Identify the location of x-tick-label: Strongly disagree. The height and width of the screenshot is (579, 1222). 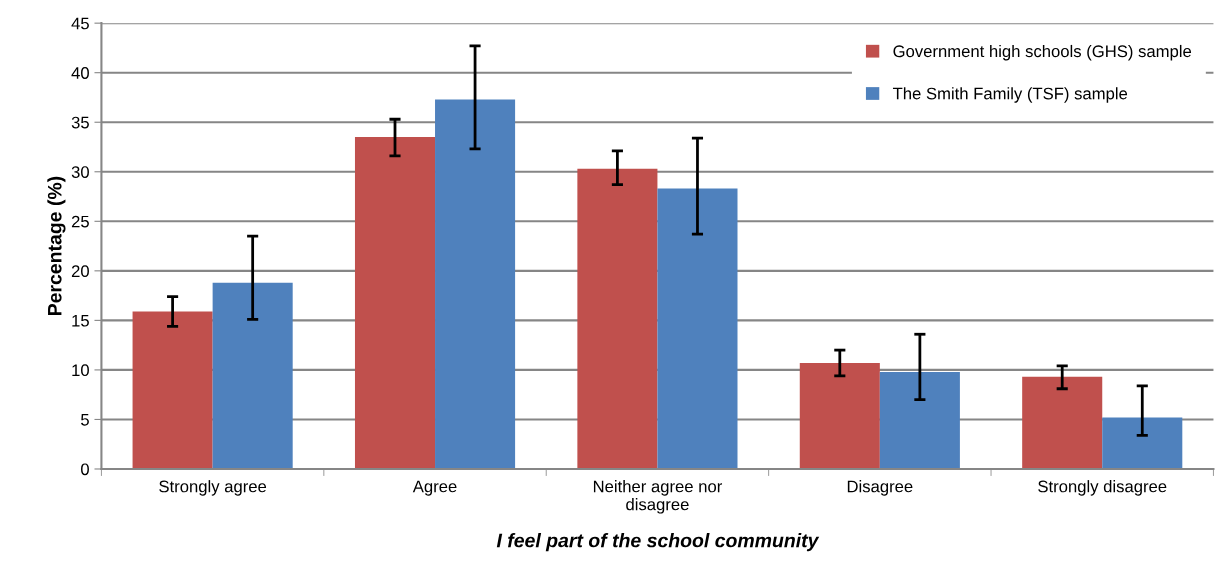
(1102, 488).